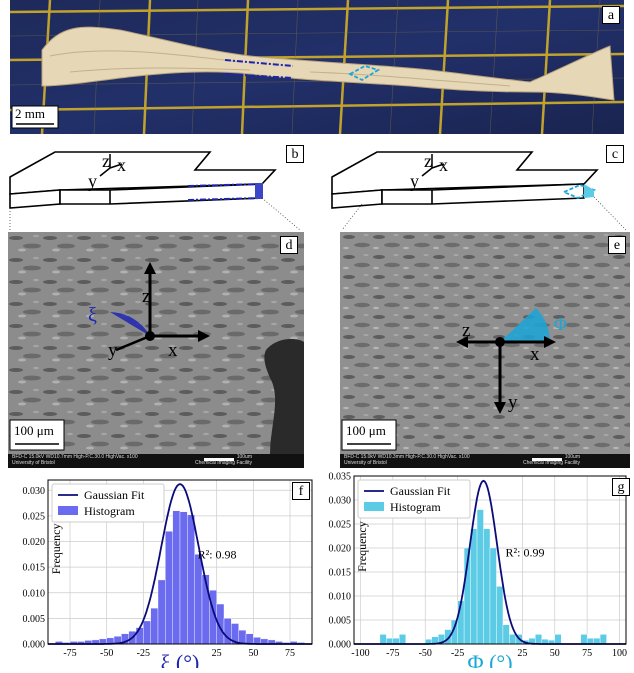 This screenshot has width=634, height=673. What do you see at coordinates (34, 645) in the screenshot?
I see `y-tick-label: 0.000` at bounding box center [34, 645].